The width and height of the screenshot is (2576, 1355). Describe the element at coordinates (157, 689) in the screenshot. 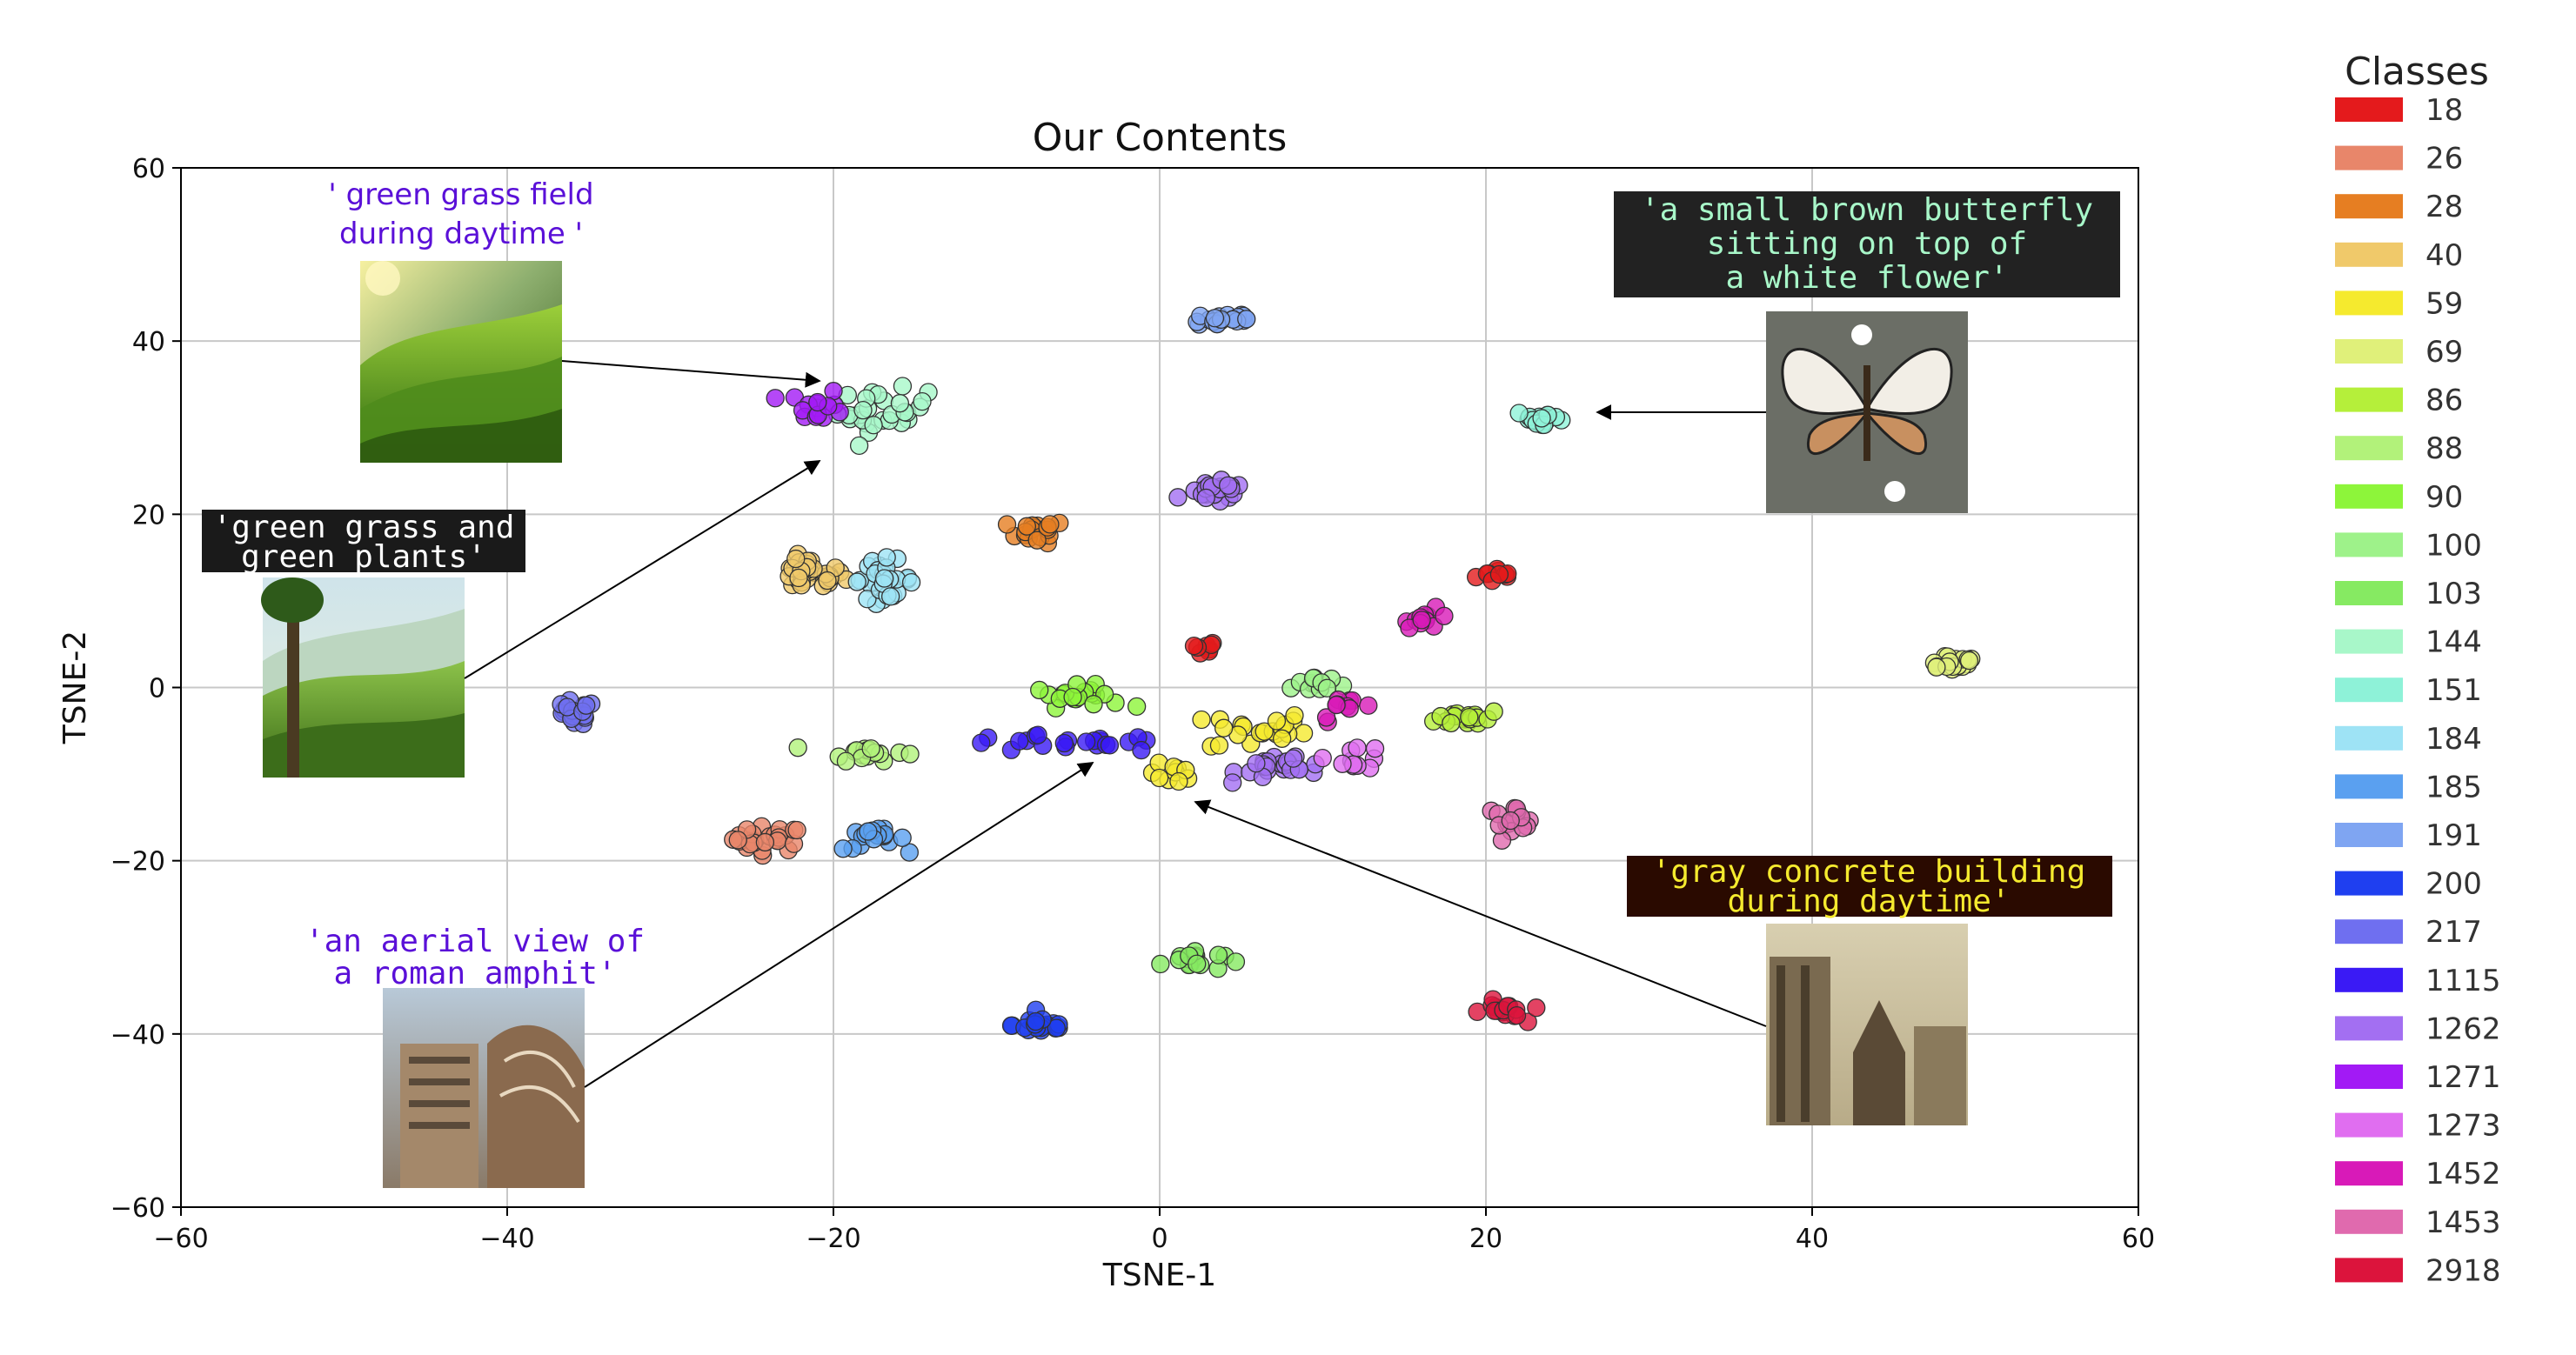

I see `y-tick-label: 0` at that location.